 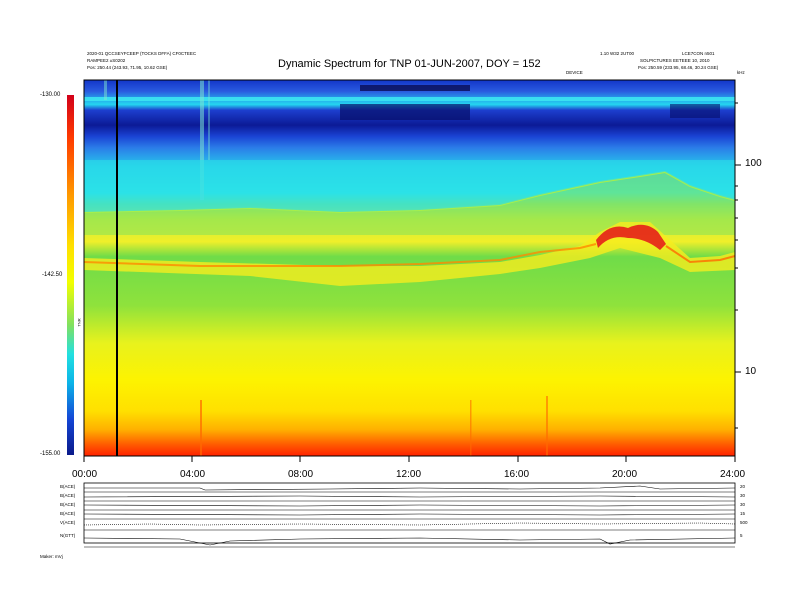 I want to click on orange-ridge, so click(x=340, y=255).